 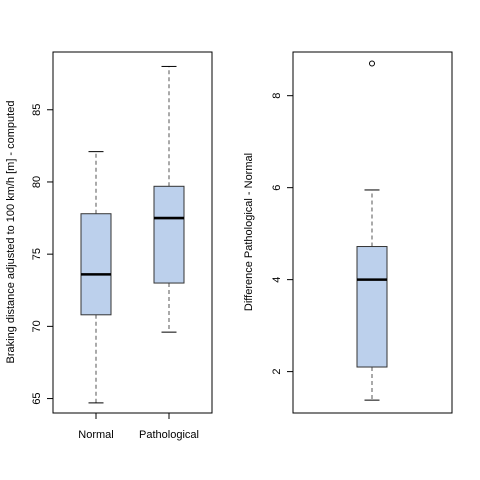 What do you see at coordinates (277, 372) in the screenshot?
I see `y-tick-label: 2` at bounding box center [277, 372].